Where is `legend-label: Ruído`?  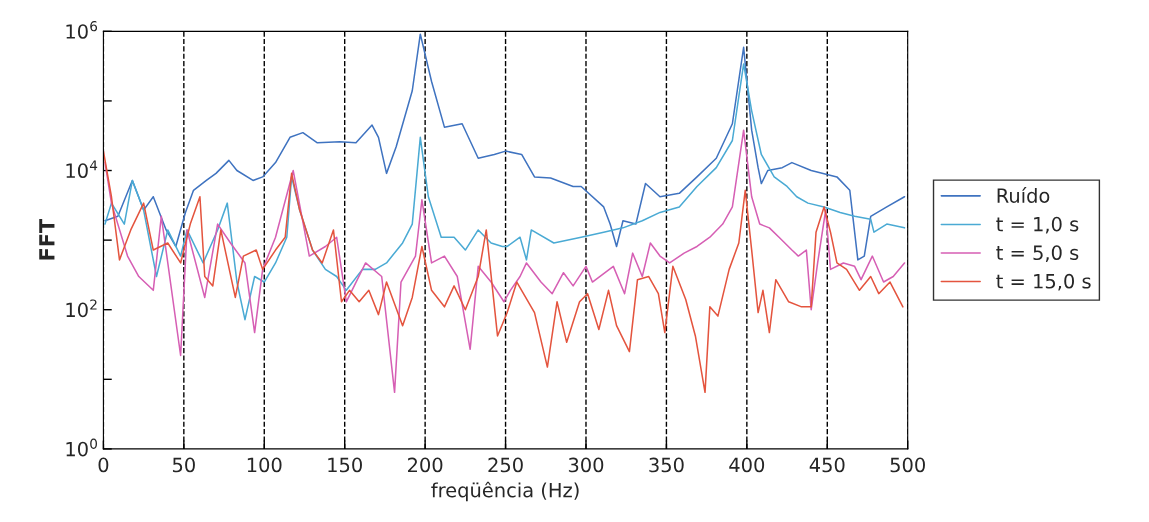 legend-label: Ruído is located at coordinates (1023, 195).